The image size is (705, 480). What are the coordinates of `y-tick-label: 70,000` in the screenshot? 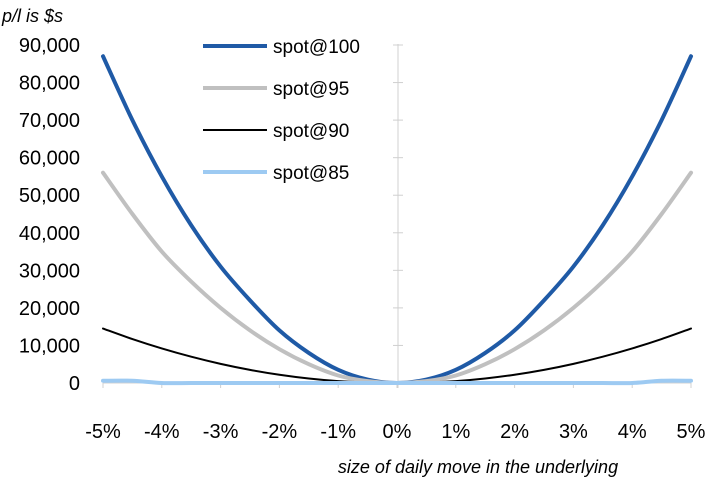 It's located at (49, 121).